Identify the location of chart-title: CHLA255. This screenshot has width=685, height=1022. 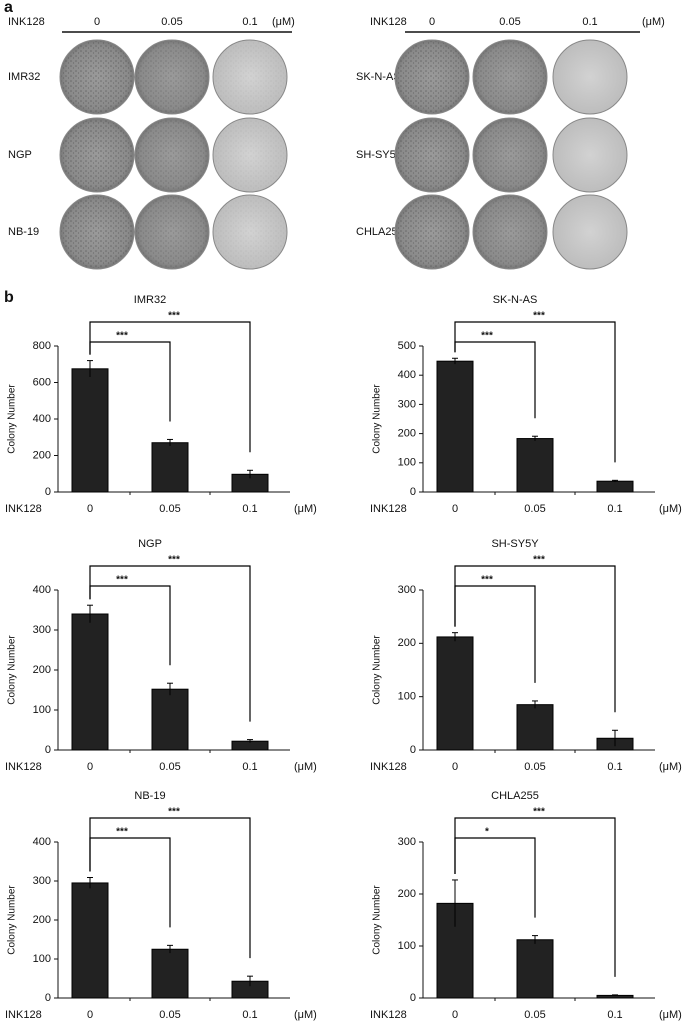
(515, 796).